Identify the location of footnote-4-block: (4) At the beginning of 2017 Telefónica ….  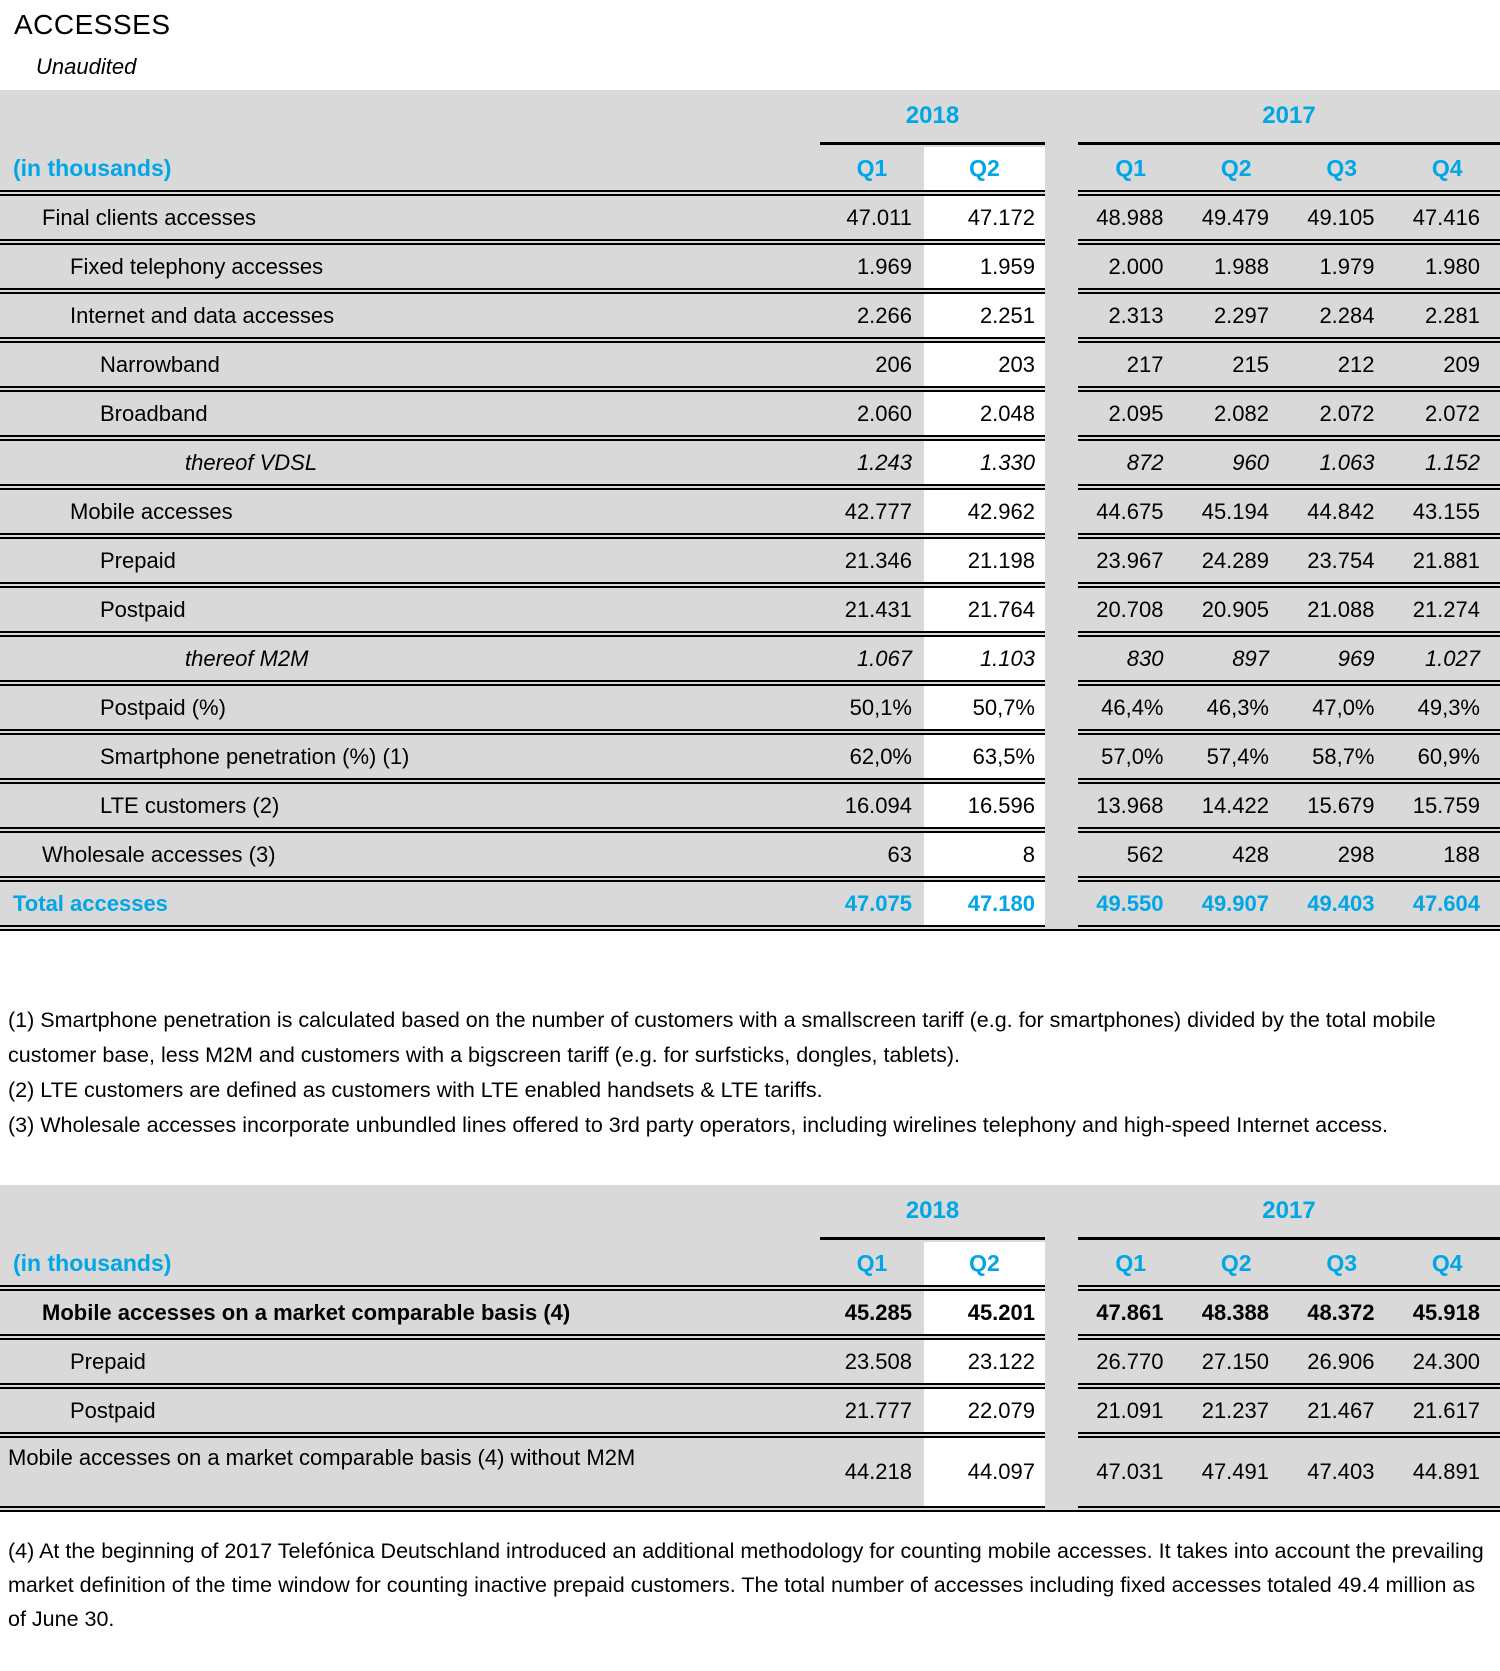
(746, 1585).